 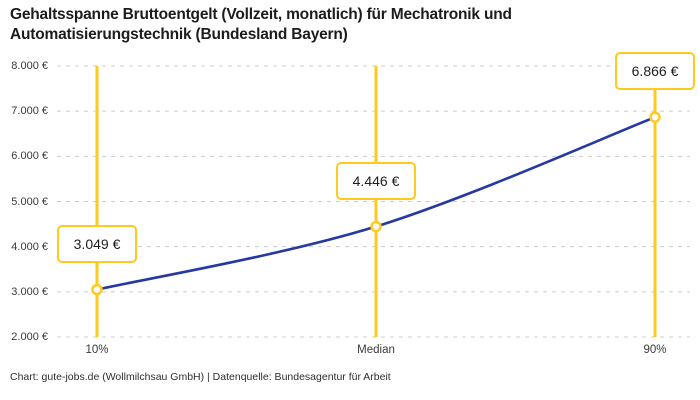 What do you see at coordinates (29, 201) in the screenshot?
I see `y-axis-tick-label: 5.000 €` at bounding box center [29, 201].